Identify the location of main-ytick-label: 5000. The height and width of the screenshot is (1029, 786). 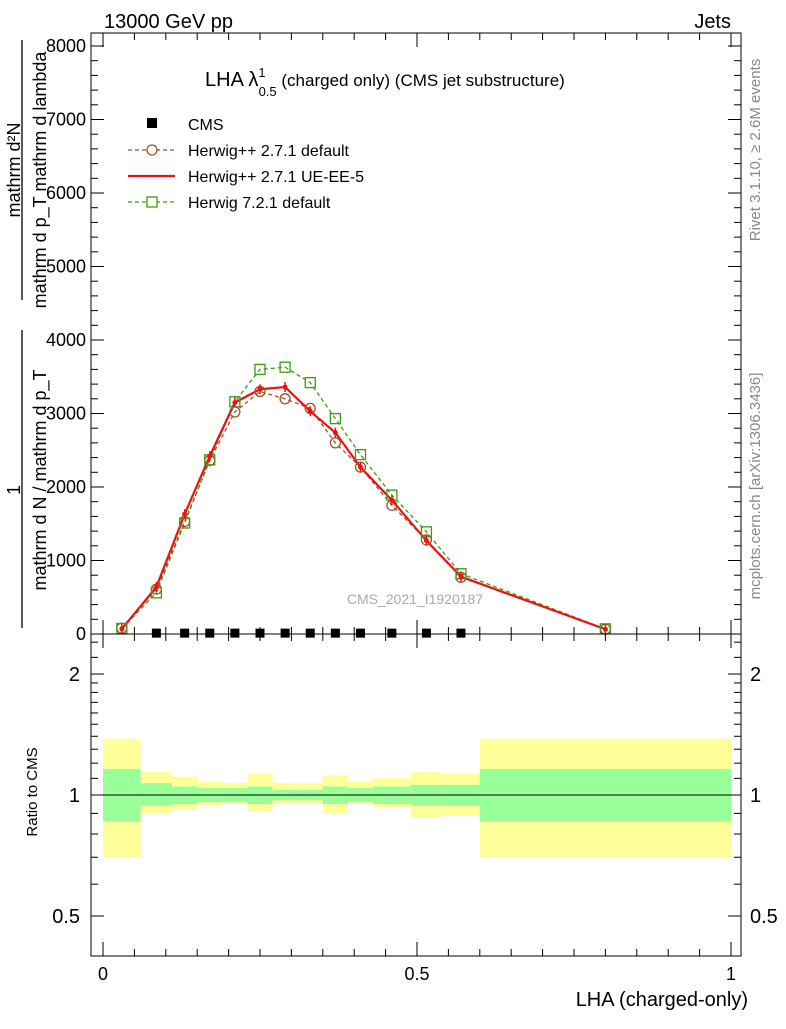
(66, 267).